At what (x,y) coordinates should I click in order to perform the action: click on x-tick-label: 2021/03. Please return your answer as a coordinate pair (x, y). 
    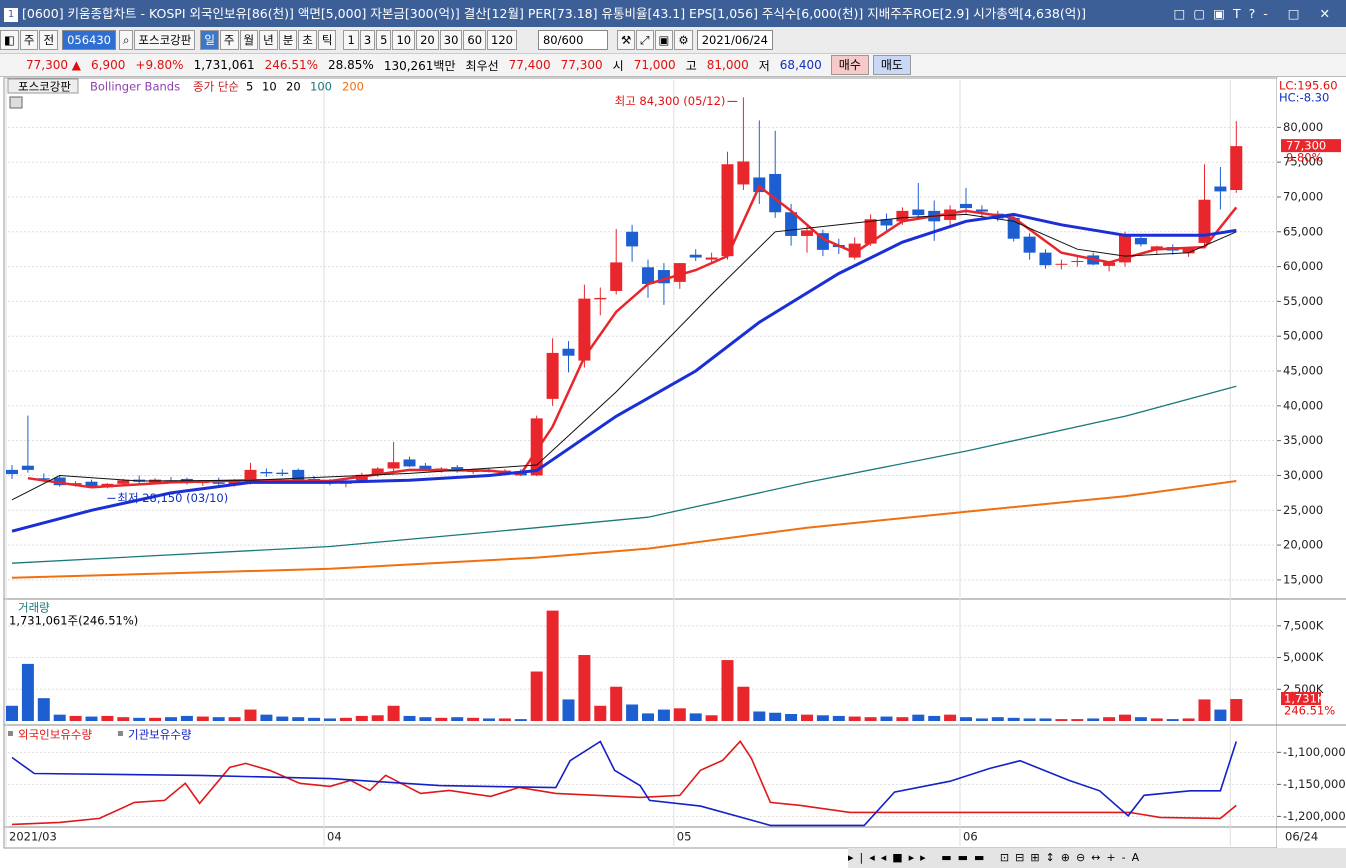
    Looking at the image, I should click on (33, 837).